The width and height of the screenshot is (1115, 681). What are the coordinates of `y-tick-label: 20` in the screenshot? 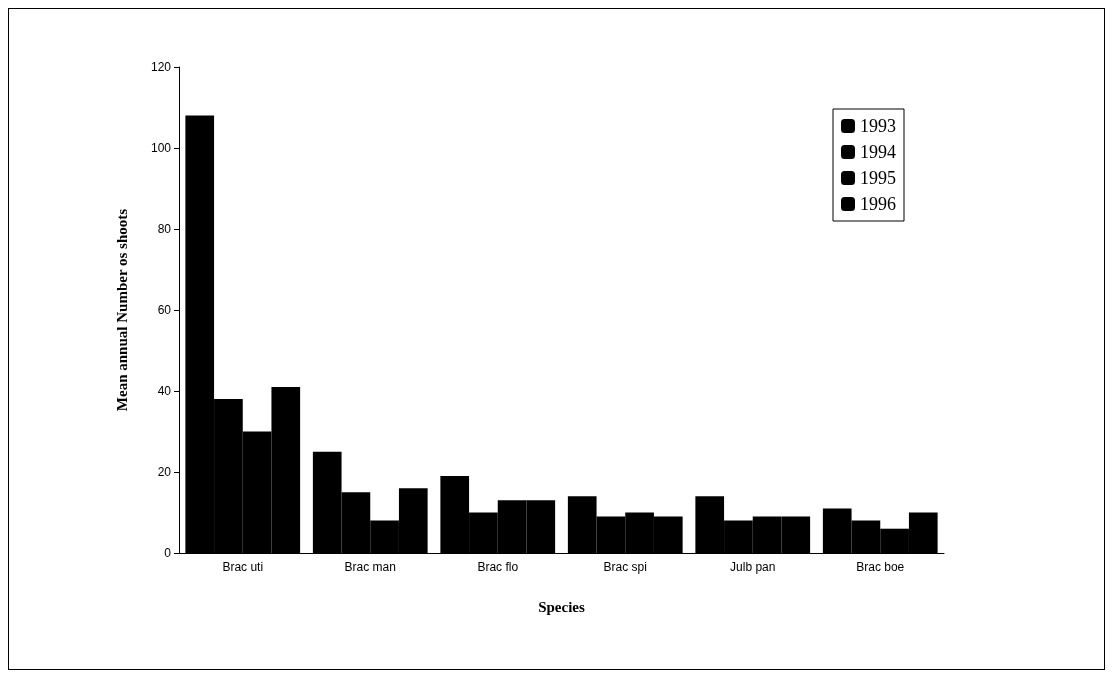 It's located at (164, 472).